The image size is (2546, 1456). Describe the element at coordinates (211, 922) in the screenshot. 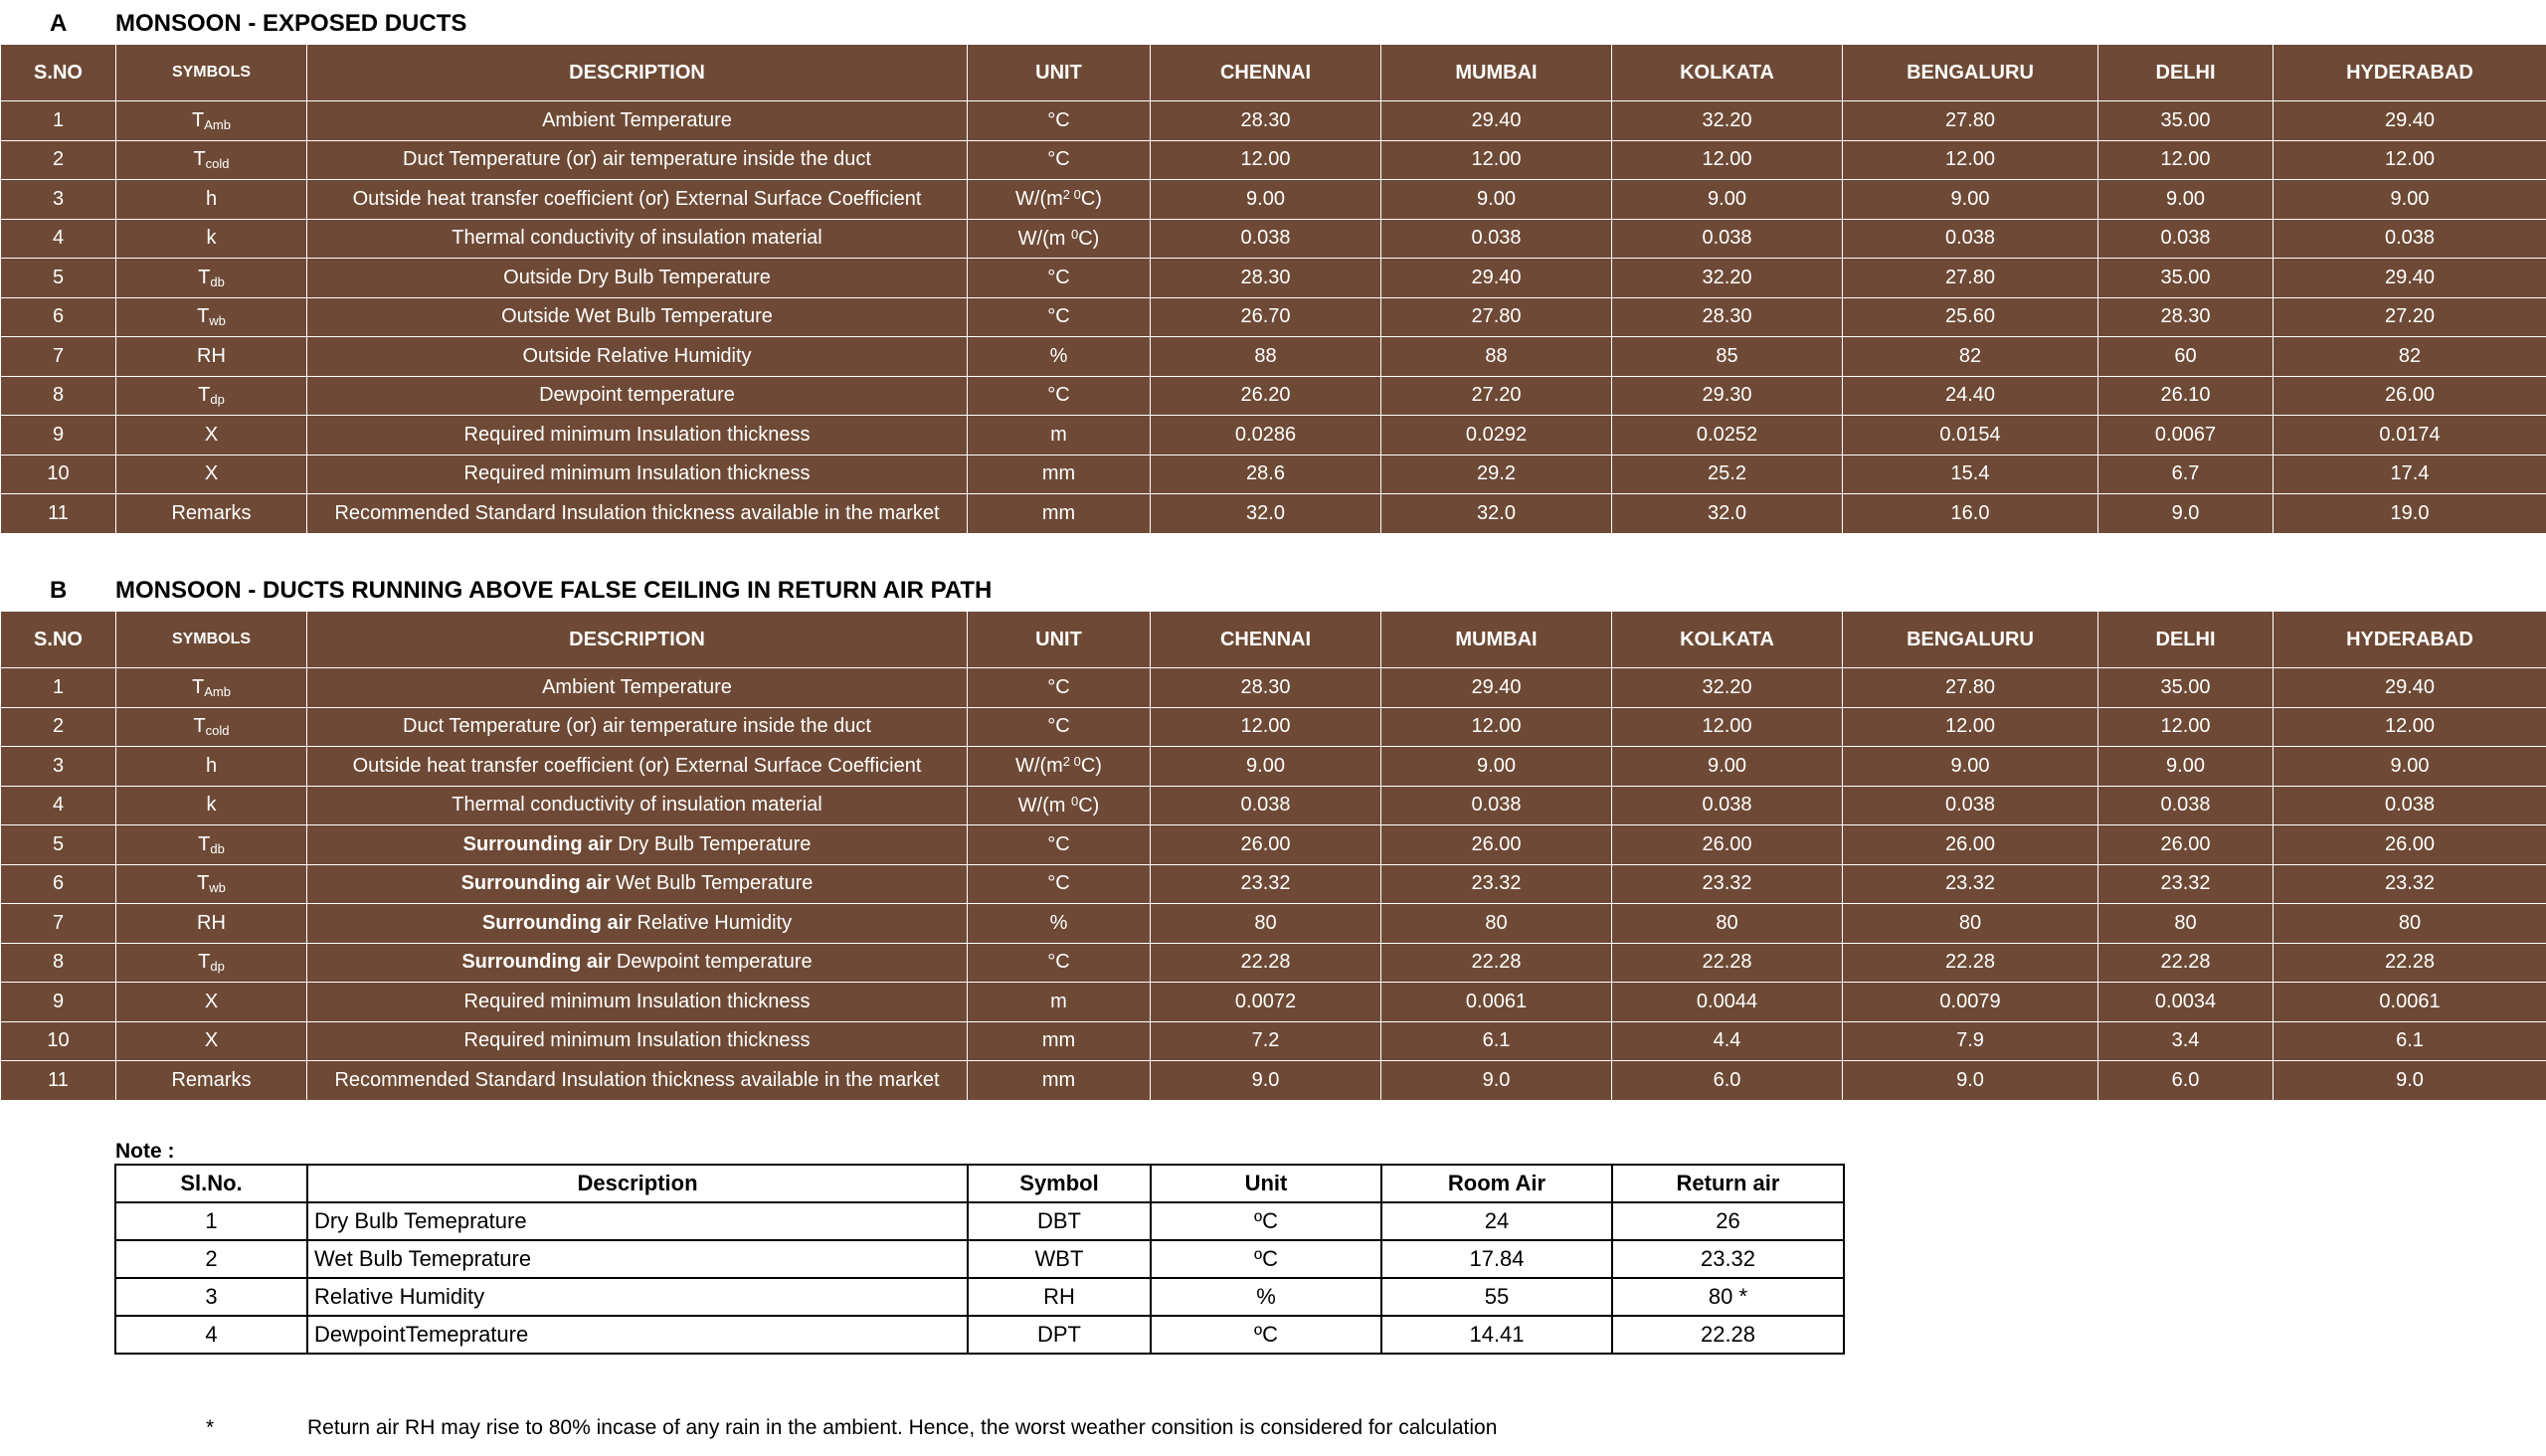

I see `symbol-text: RH` at that location.